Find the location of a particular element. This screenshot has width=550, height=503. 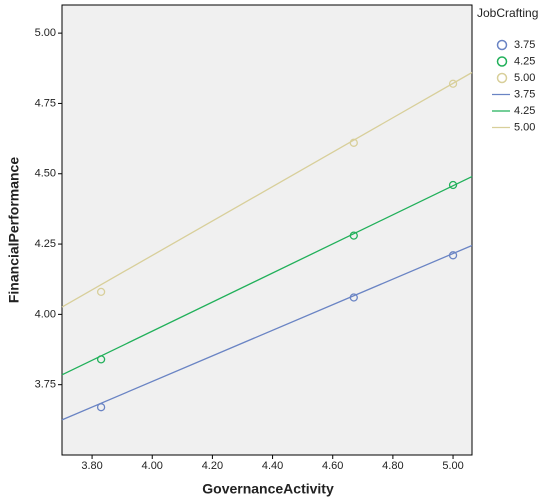

y-tick-label: 4.00 is located at coordinates (45, 314).